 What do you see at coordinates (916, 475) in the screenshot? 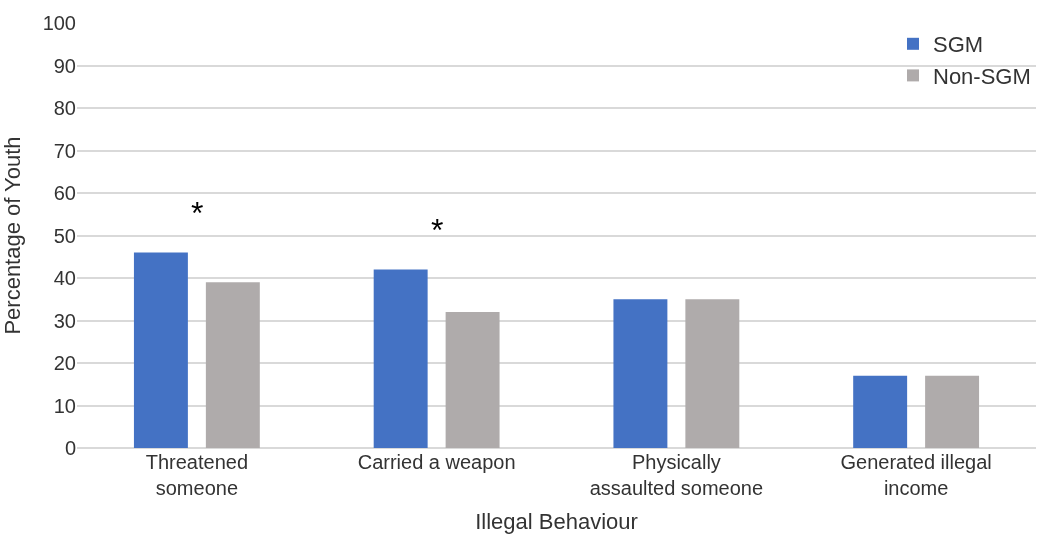
I see `x-tick-label: Generated illegal income` at bounding box center [916, 475].